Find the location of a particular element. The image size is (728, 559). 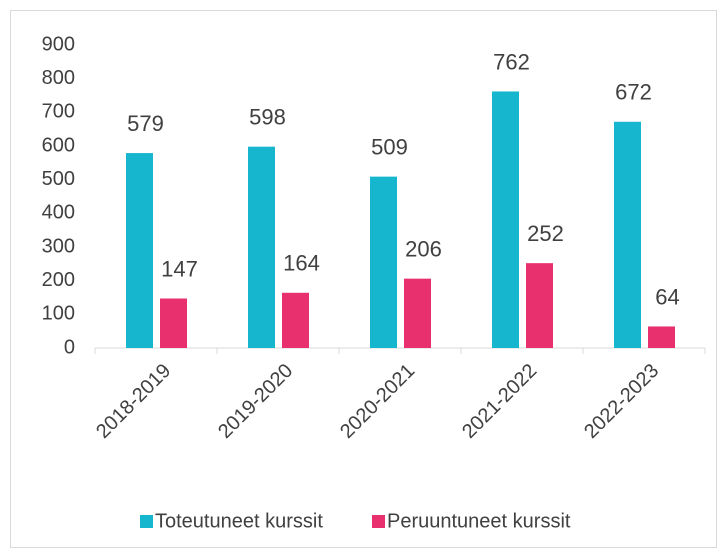

data-label: 672 is located at coordinates (633, 92).